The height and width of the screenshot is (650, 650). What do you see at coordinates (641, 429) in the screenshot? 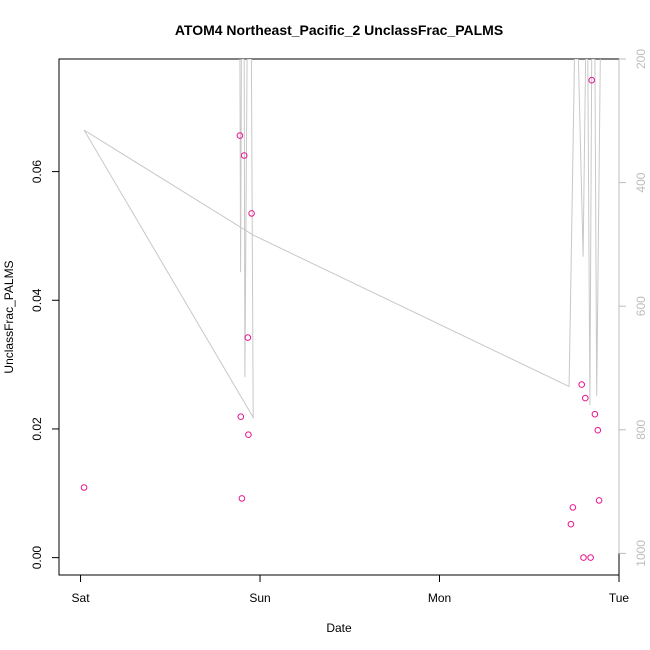
I see `right-tick-label-3: 800` at bounding box center [641, 429].